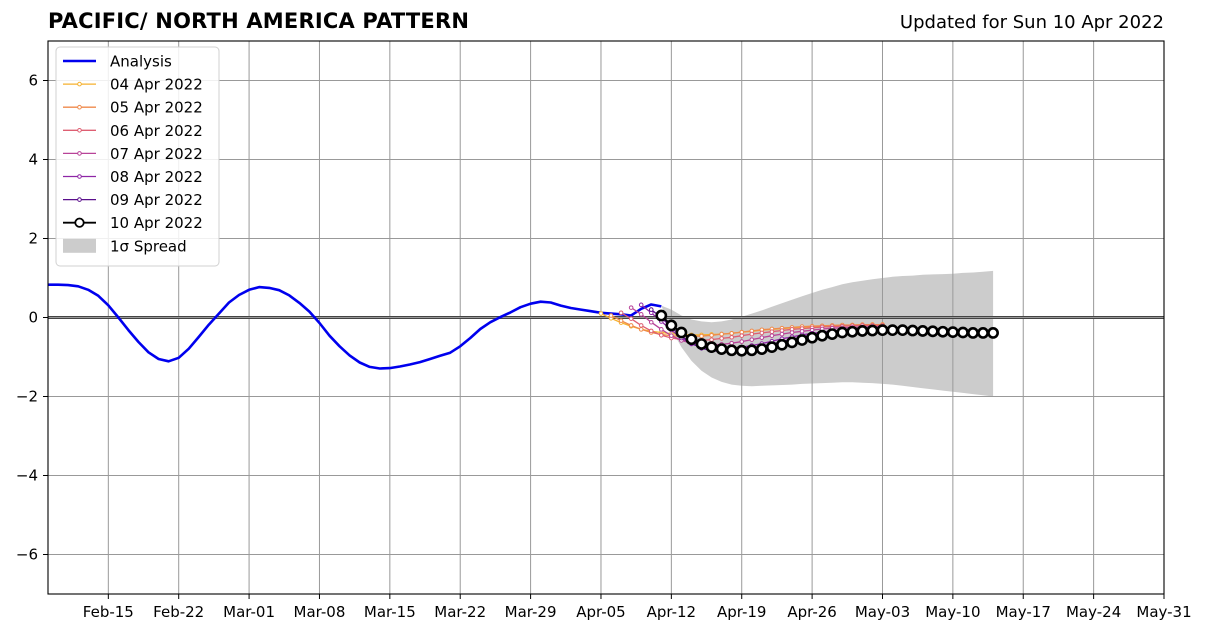 The height and width of the screenshot is (633, 1207). What do you see at coordinates (320, 612) in the screenshot?
I see `x-tick-label: Mar-08` at bounding box center [320, 612].